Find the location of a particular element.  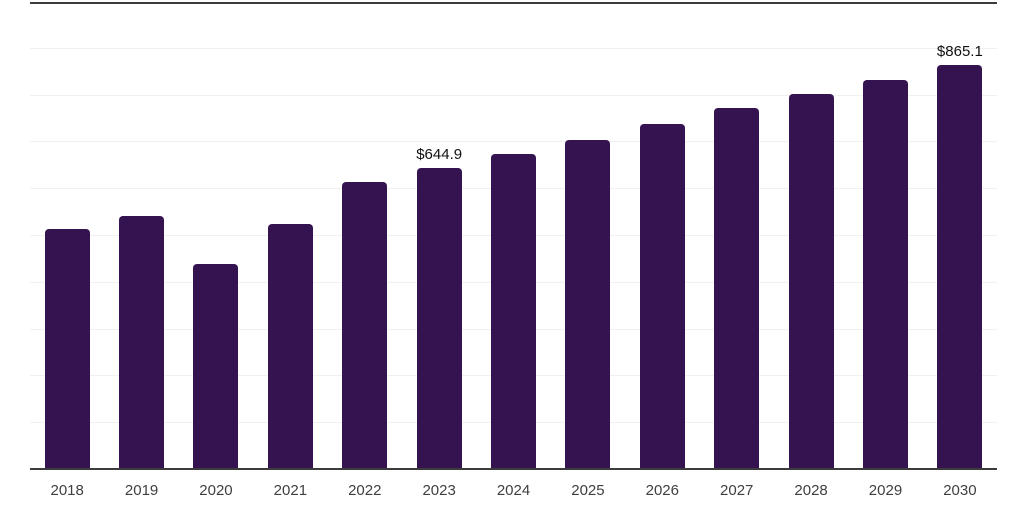

bar-slot-2022 is located at coordinates (365, 236).